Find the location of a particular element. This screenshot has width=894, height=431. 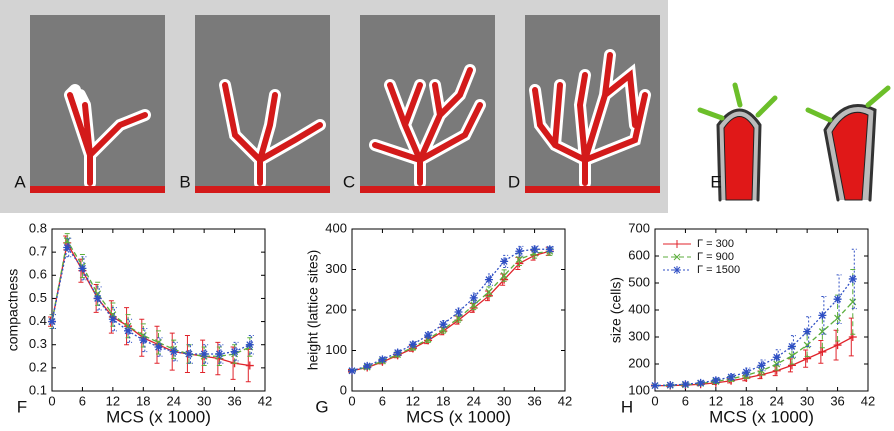

y-axis-label: size (cells) is located at coordinates (616, 310).